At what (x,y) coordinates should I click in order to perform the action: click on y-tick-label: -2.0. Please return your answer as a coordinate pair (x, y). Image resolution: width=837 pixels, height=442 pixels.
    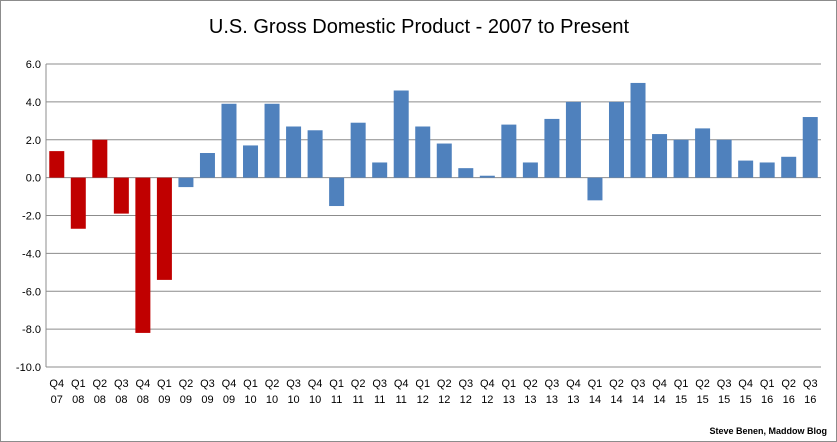
    Looking at the image, I should click on (31, 217).